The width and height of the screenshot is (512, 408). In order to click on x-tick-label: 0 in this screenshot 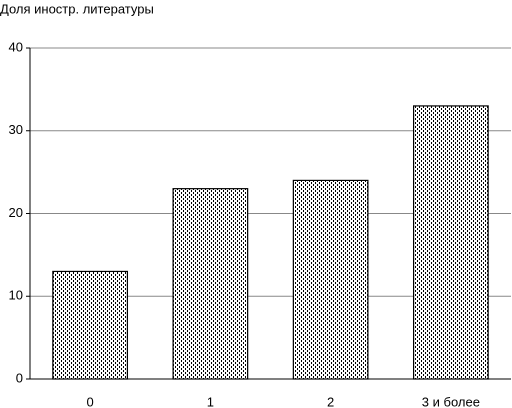, I will do `click(90, 401)`.